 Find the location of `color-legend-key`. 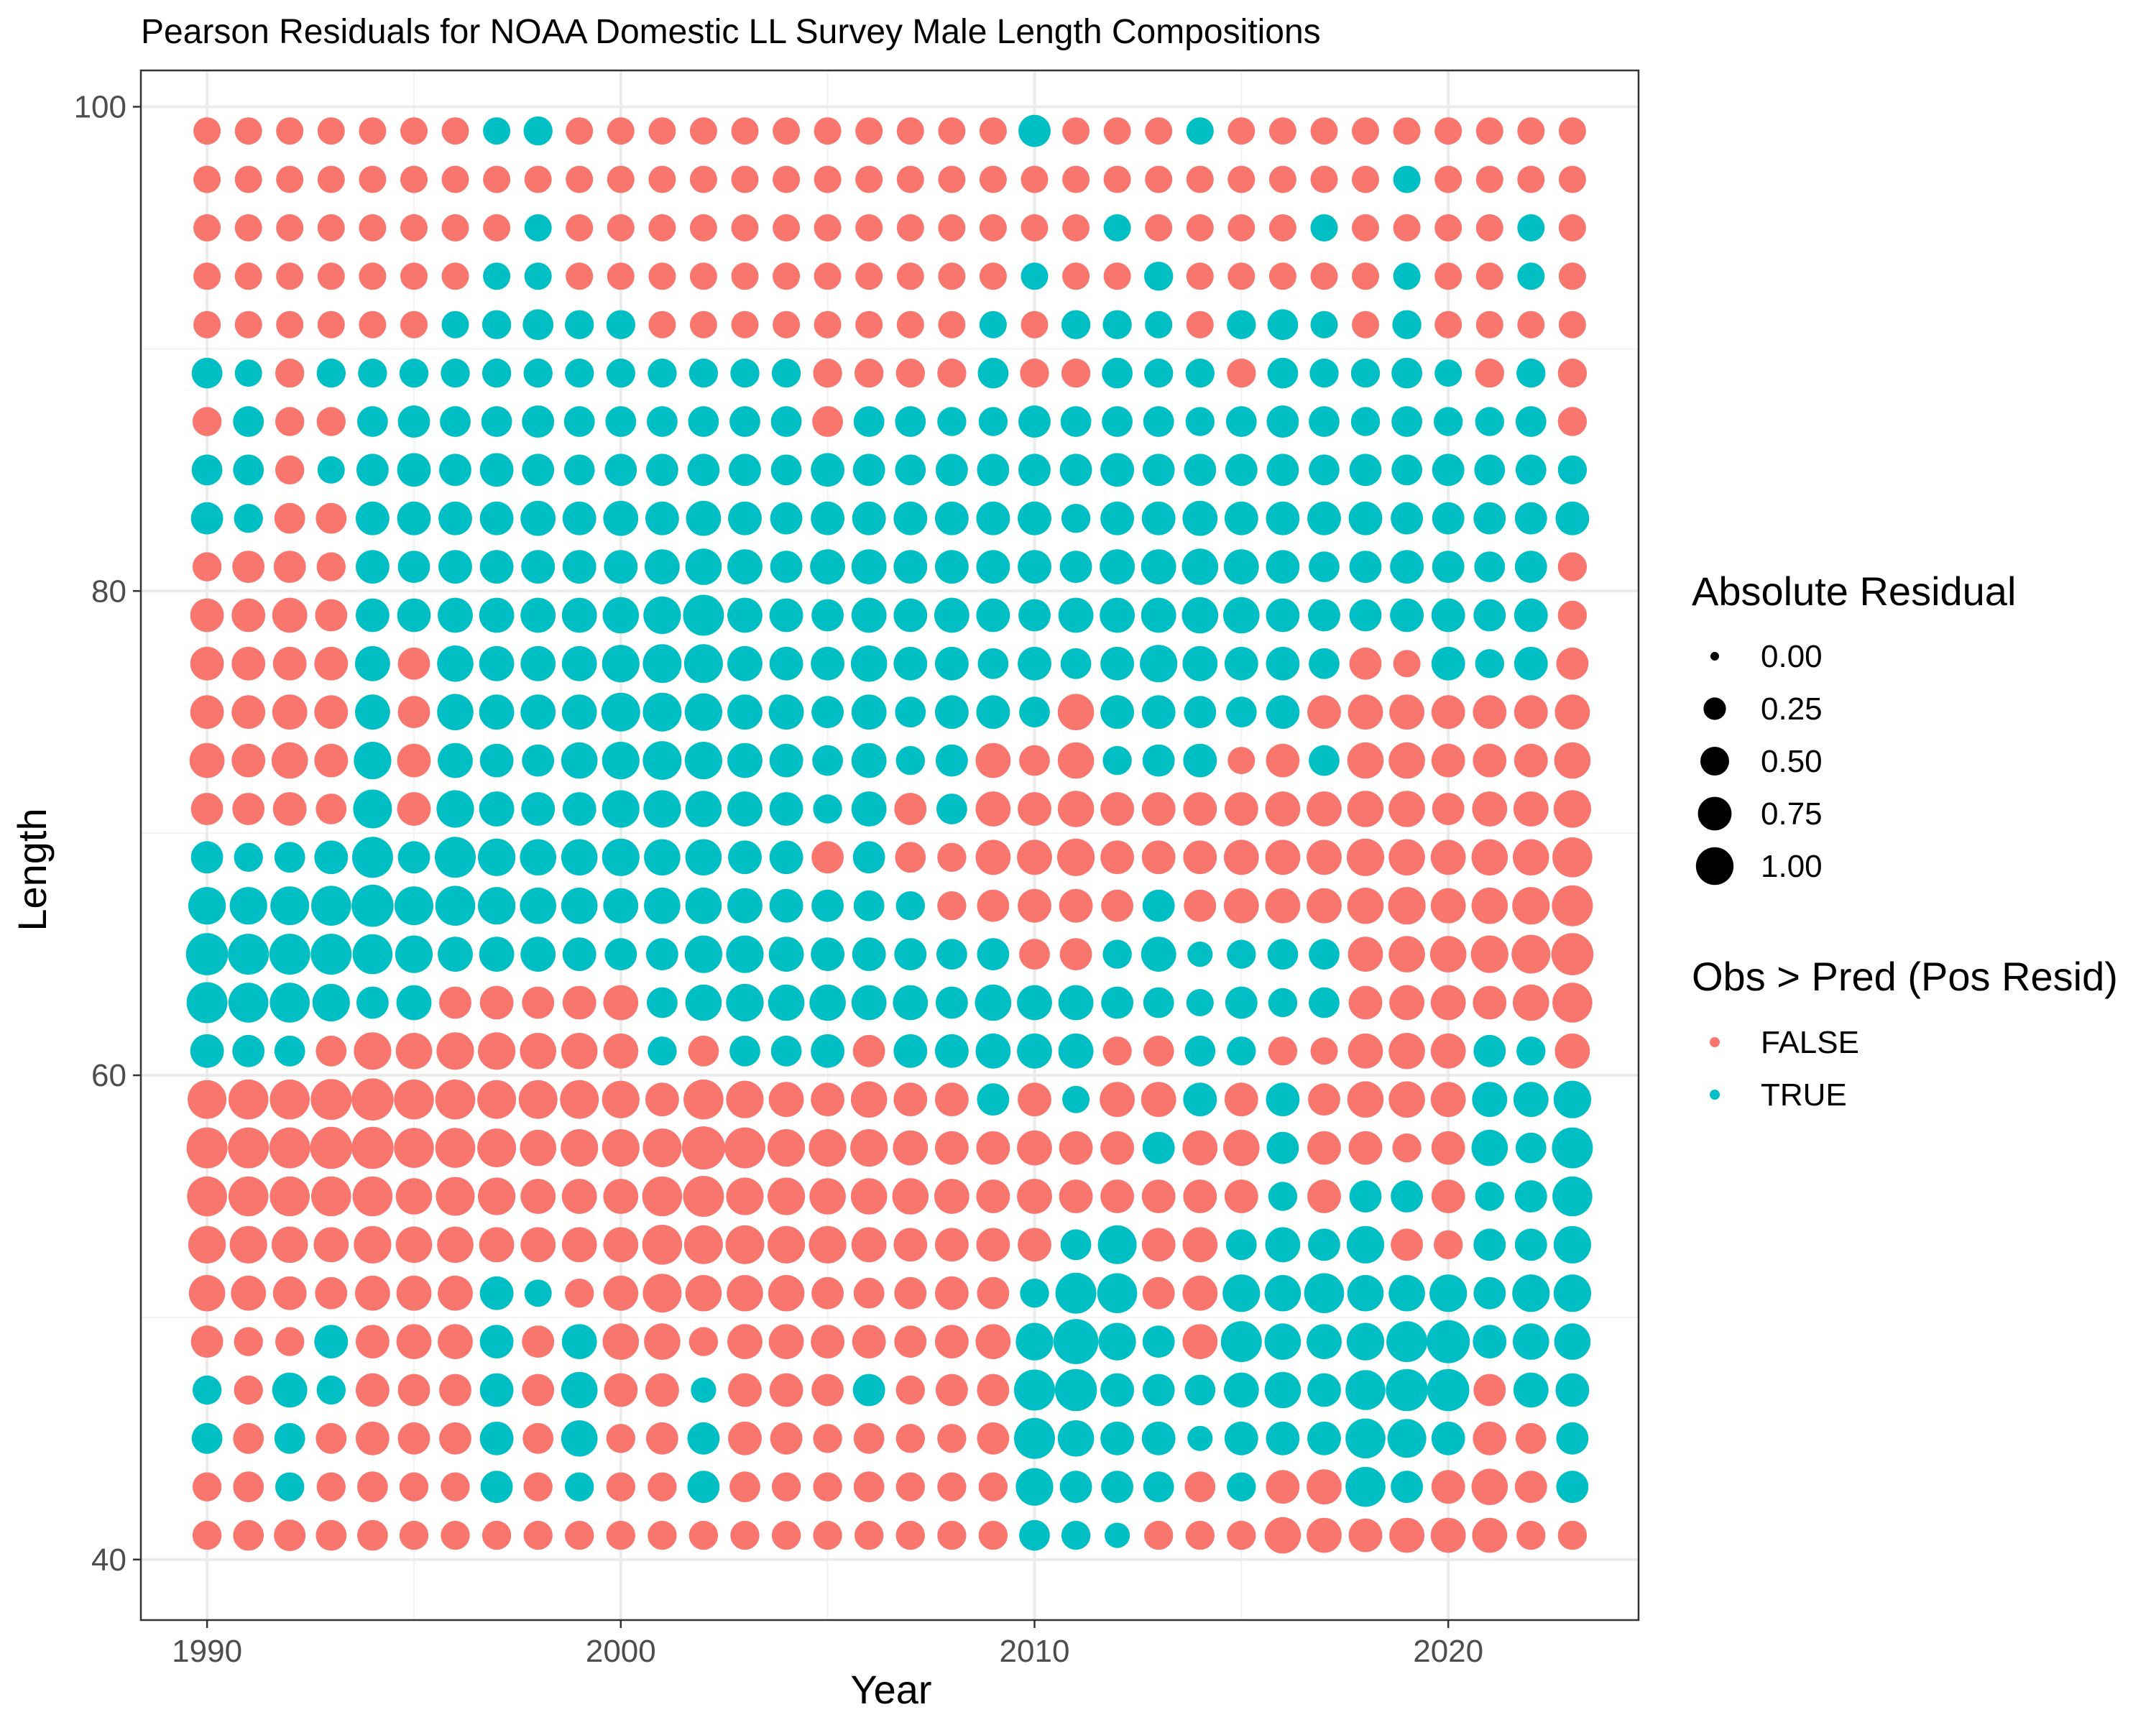

color-legend-key is located at coordinates (1715, 1095).